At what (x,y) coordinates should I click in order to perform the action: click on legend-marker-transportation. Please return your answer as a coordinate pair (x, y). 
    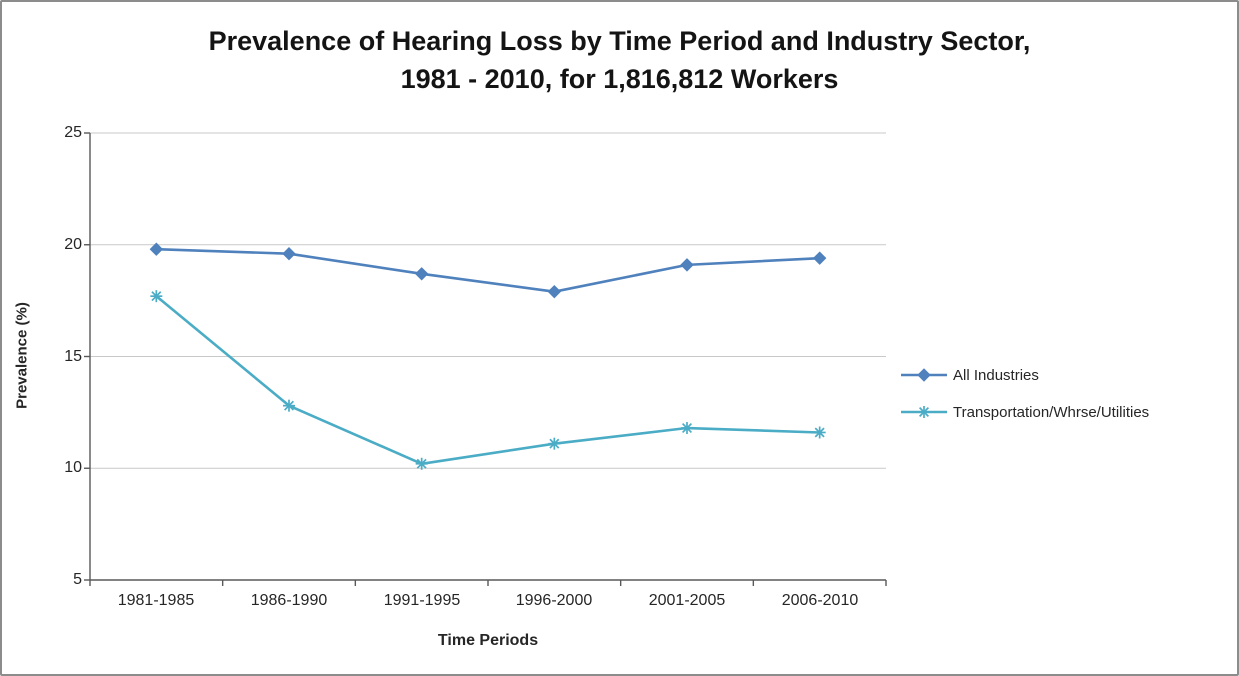
    Looking at the image, I should click on (924, 412).